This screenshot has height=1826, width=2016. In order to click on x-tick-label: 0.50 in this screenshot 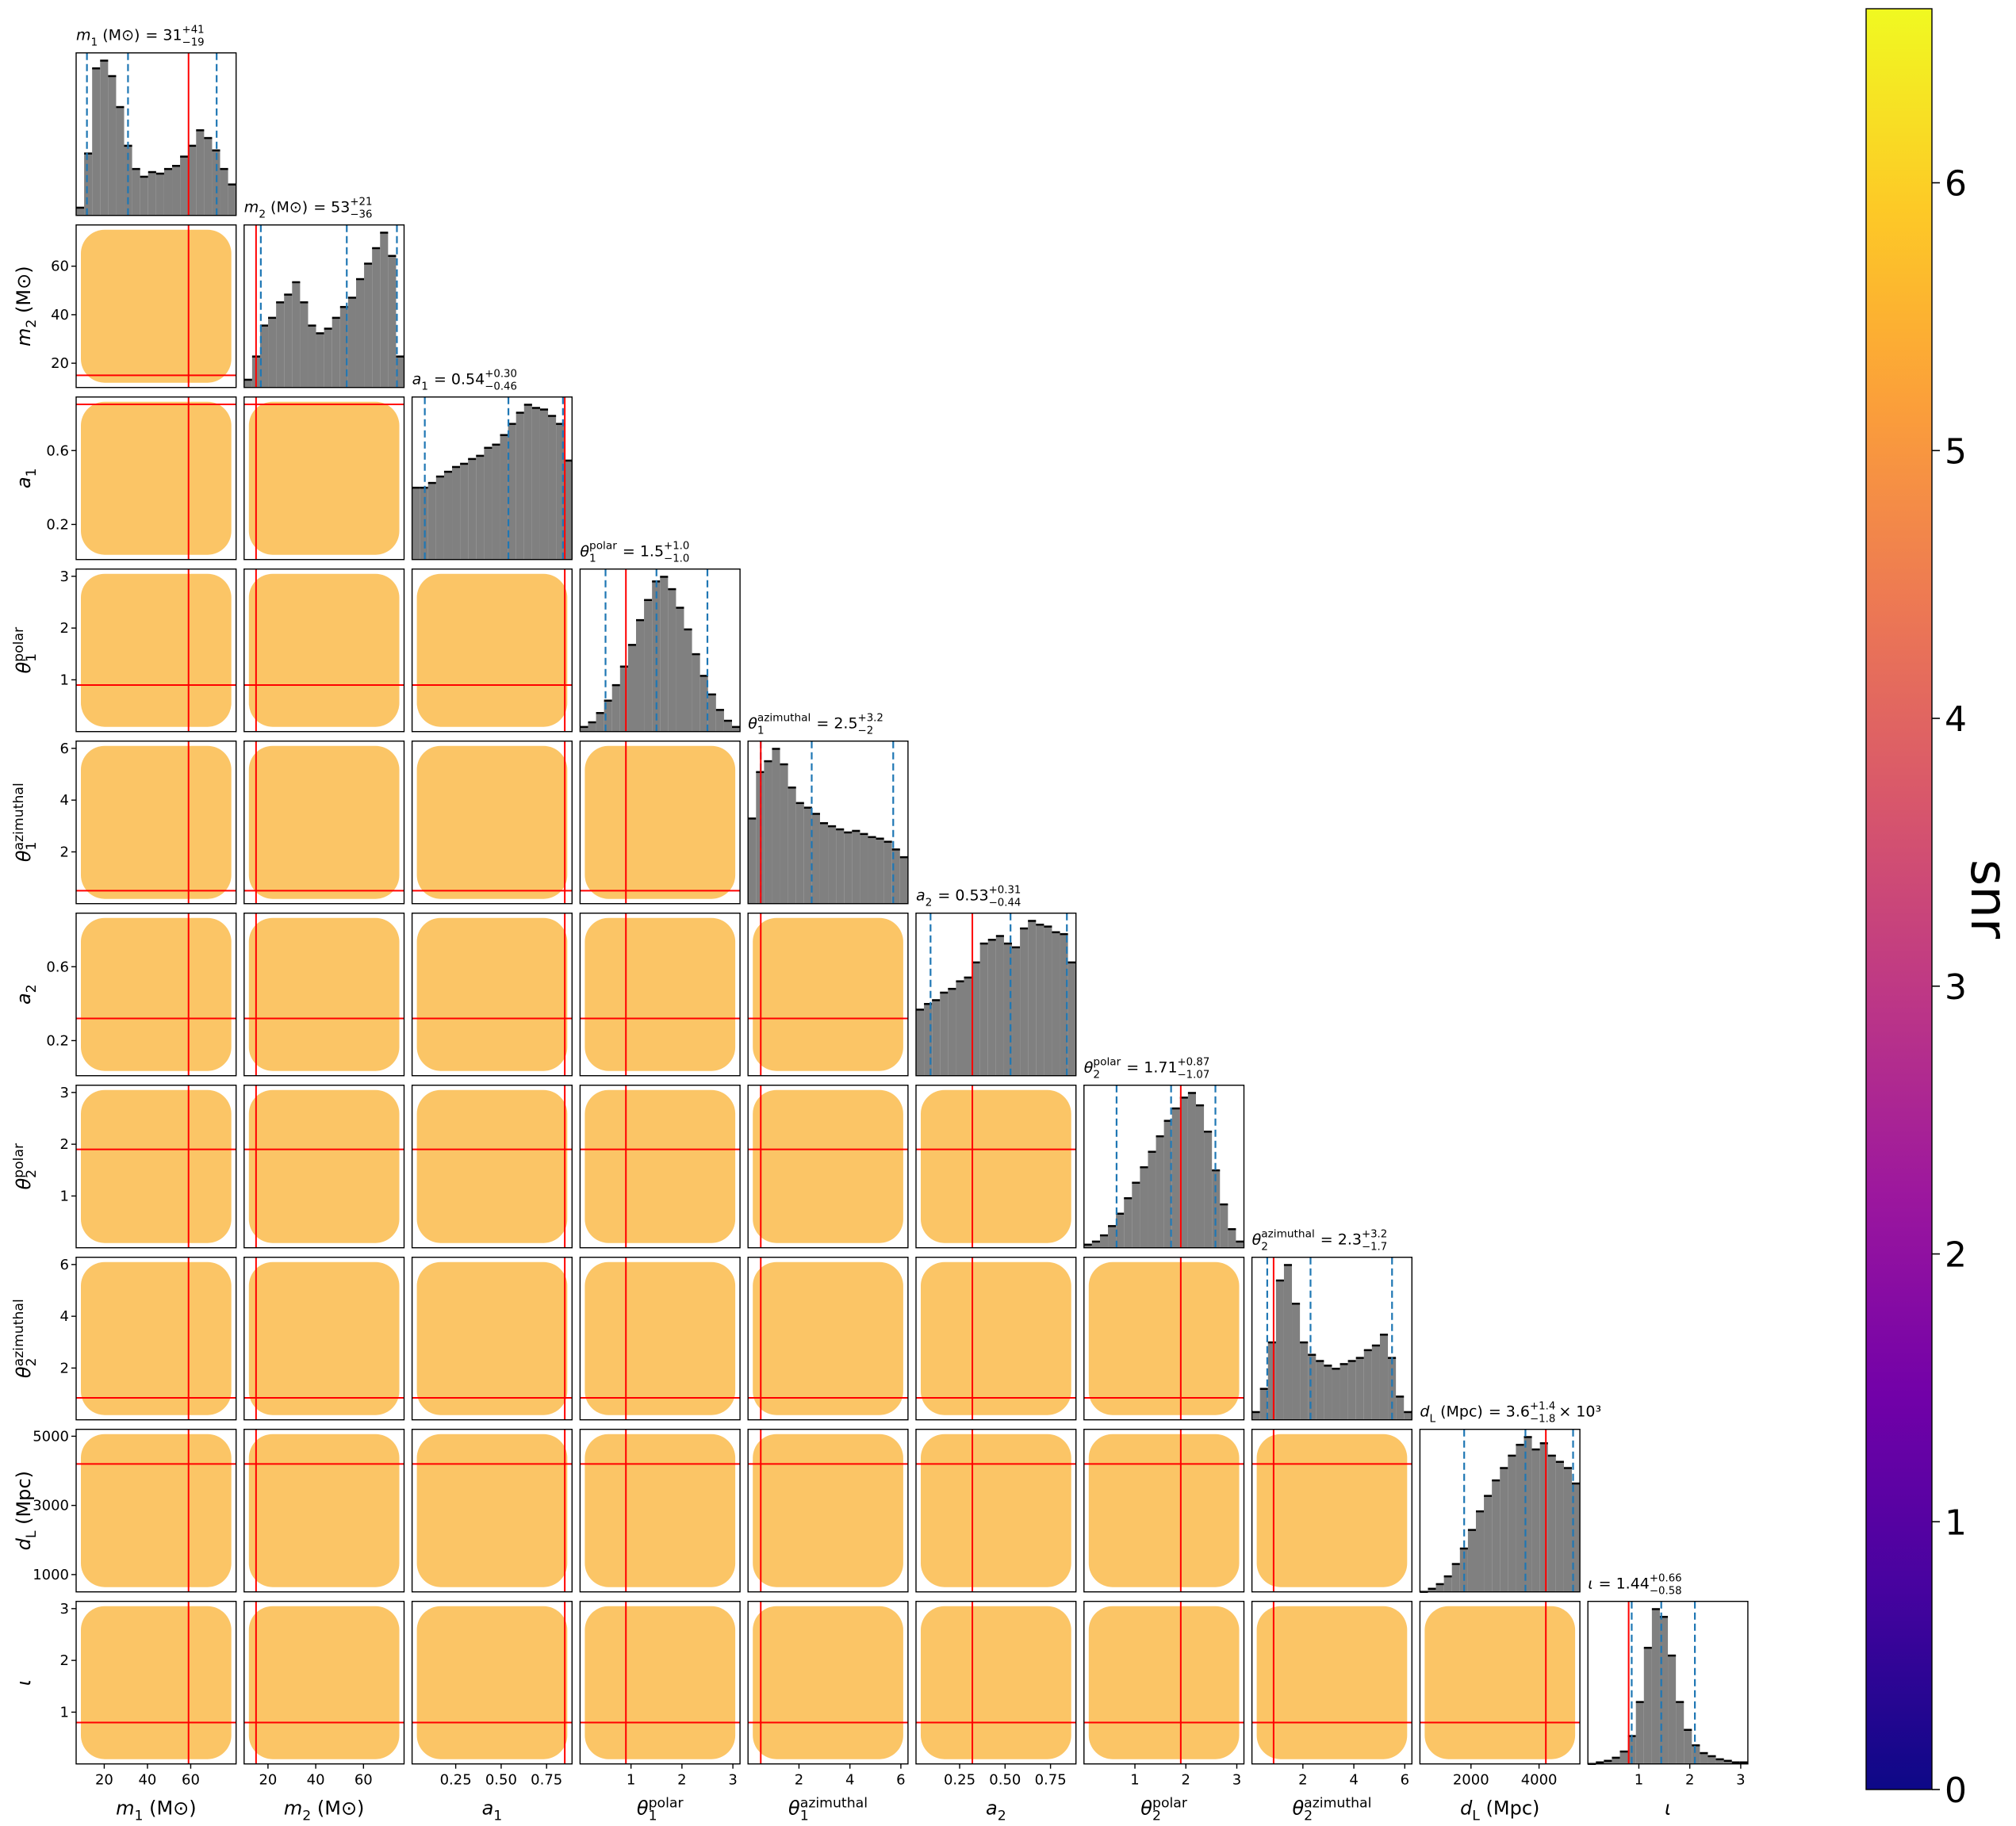, I will do `click(1005, 1780)`.